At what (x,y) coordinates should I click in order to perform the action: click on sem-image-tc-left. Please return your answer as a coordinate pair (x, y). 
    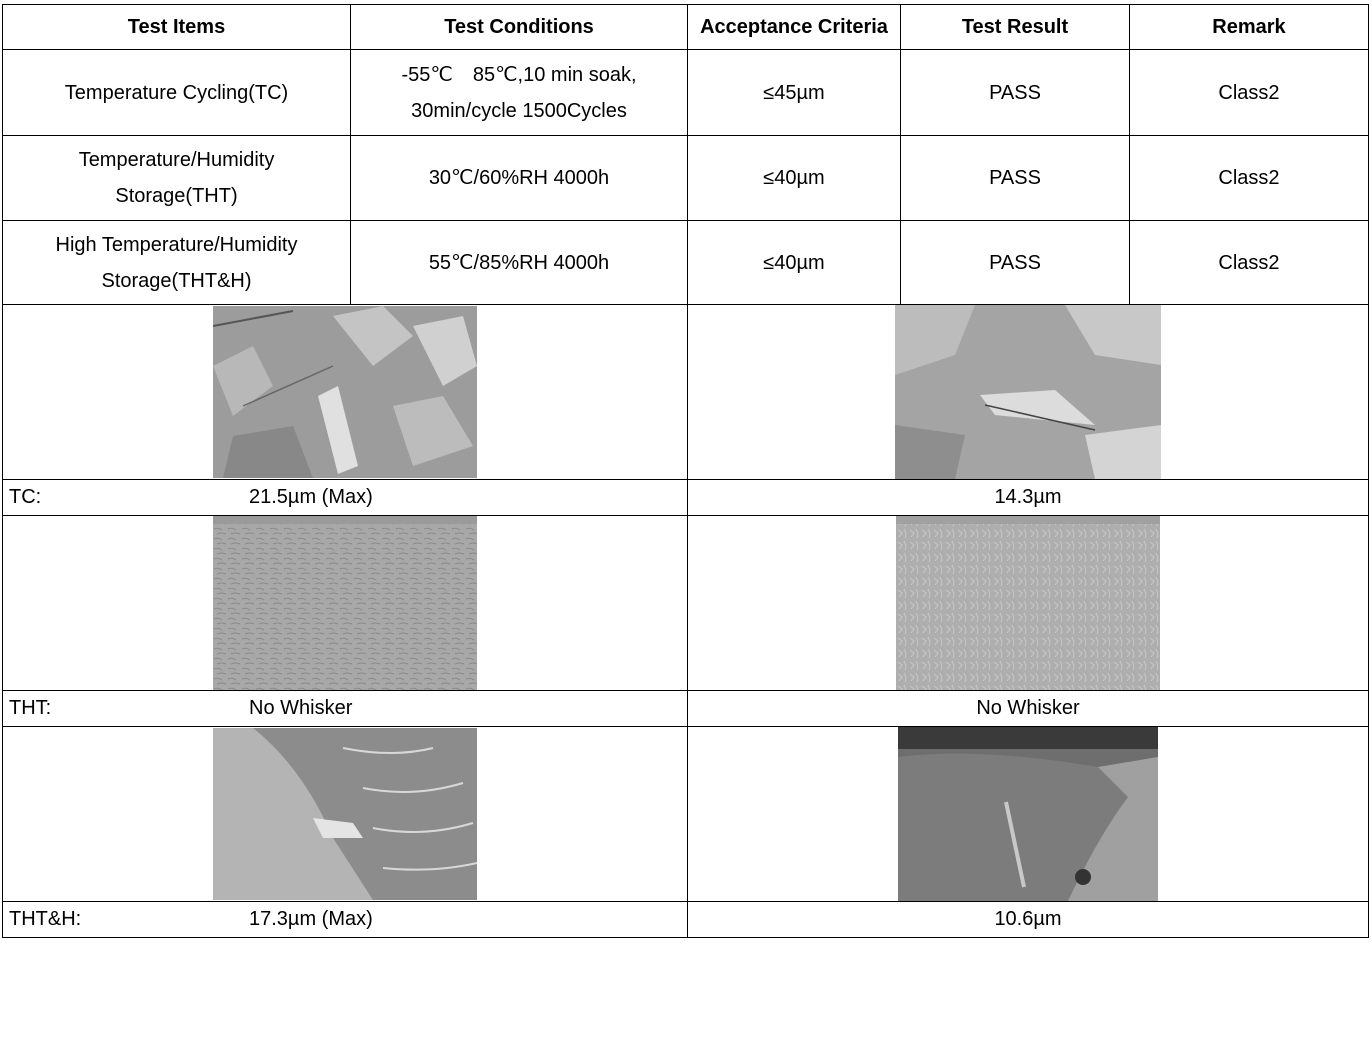
    Looking at the image, I should click on (345, 392).